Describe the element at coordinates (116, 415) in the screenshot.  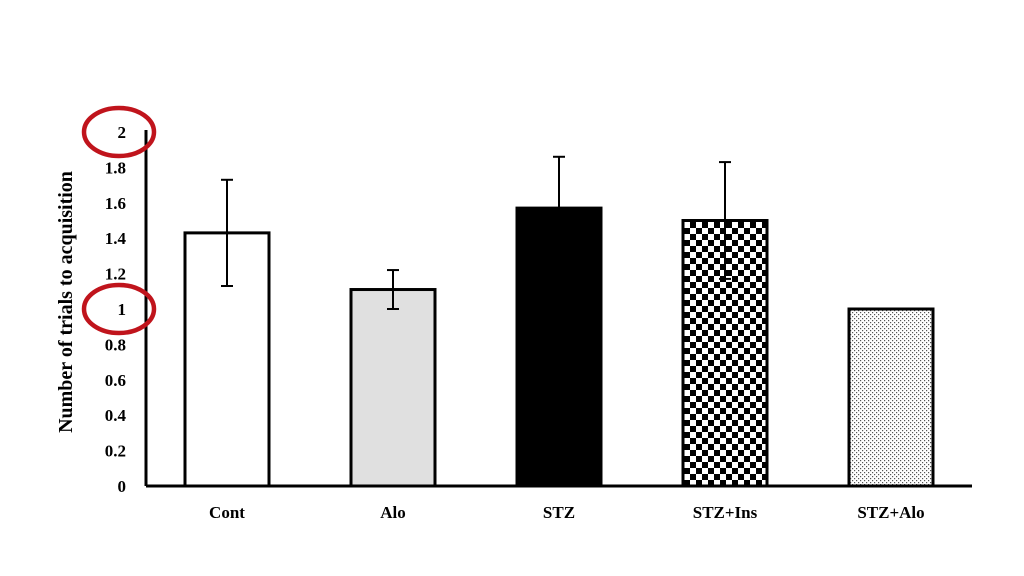
I see `y-tick-label: 0.4` at that location.